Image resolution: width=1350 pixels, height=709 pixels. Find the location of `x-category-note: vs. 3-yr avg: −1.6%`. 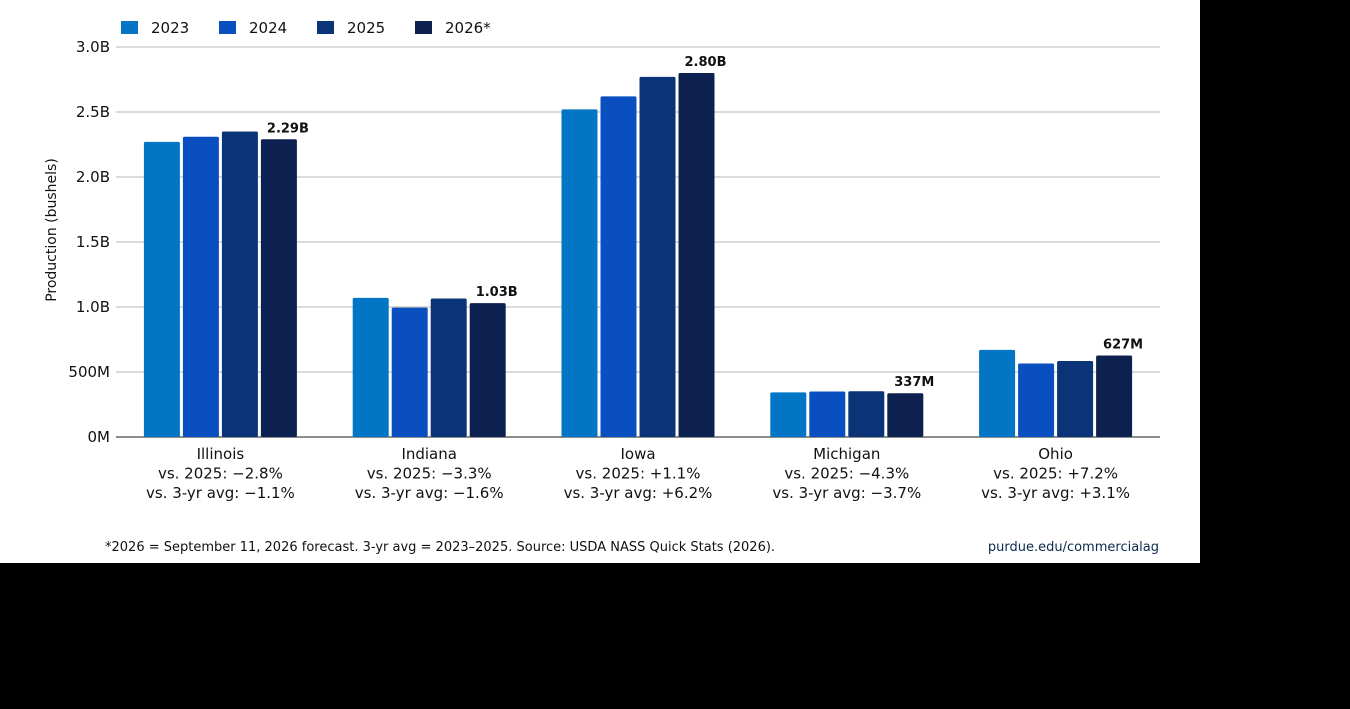

x-category-note: vs. 3-yr avg: −1.6% is located at coordinates (429, 493).